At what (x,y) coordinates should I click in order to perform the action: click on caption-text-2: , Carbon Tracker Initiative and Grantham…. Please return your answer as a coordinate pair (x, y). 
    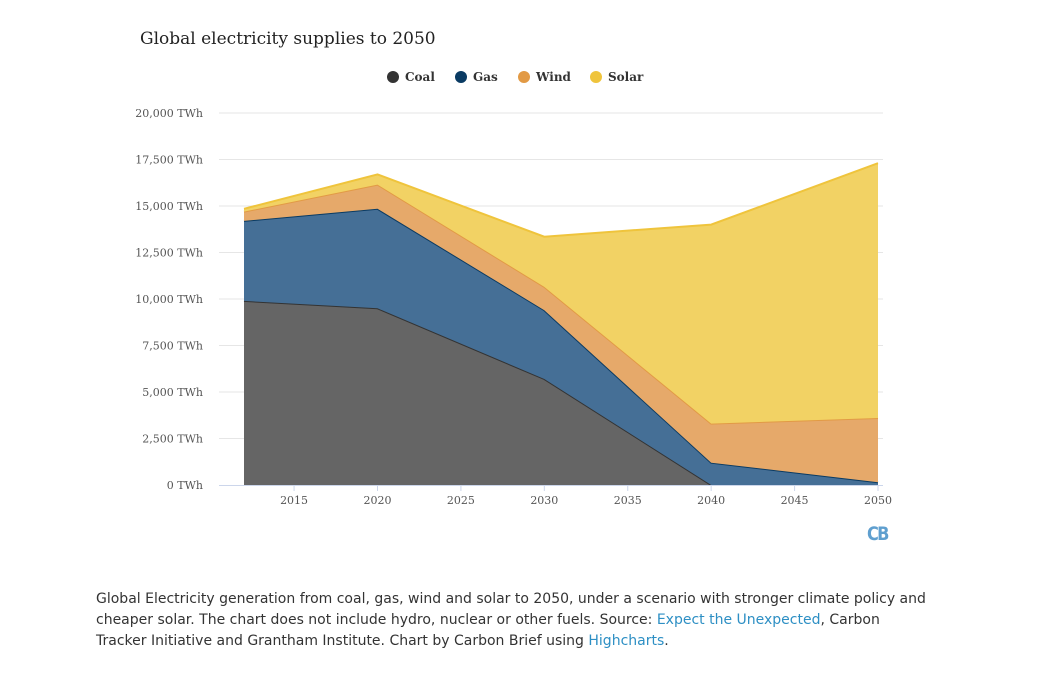
    Looking at the image, I should click on (488, 630).